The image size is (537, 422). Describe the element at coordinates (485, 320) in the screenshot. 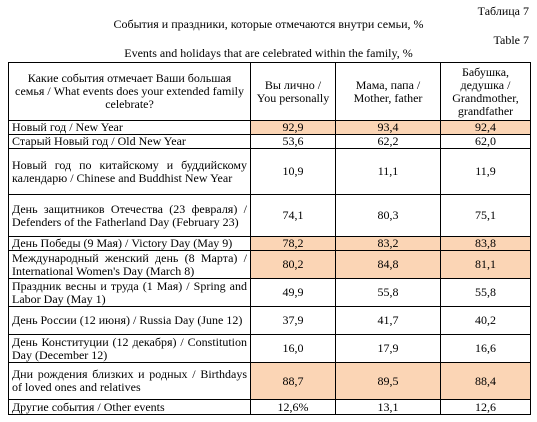

I see `value-cell: 40,2` at that location.